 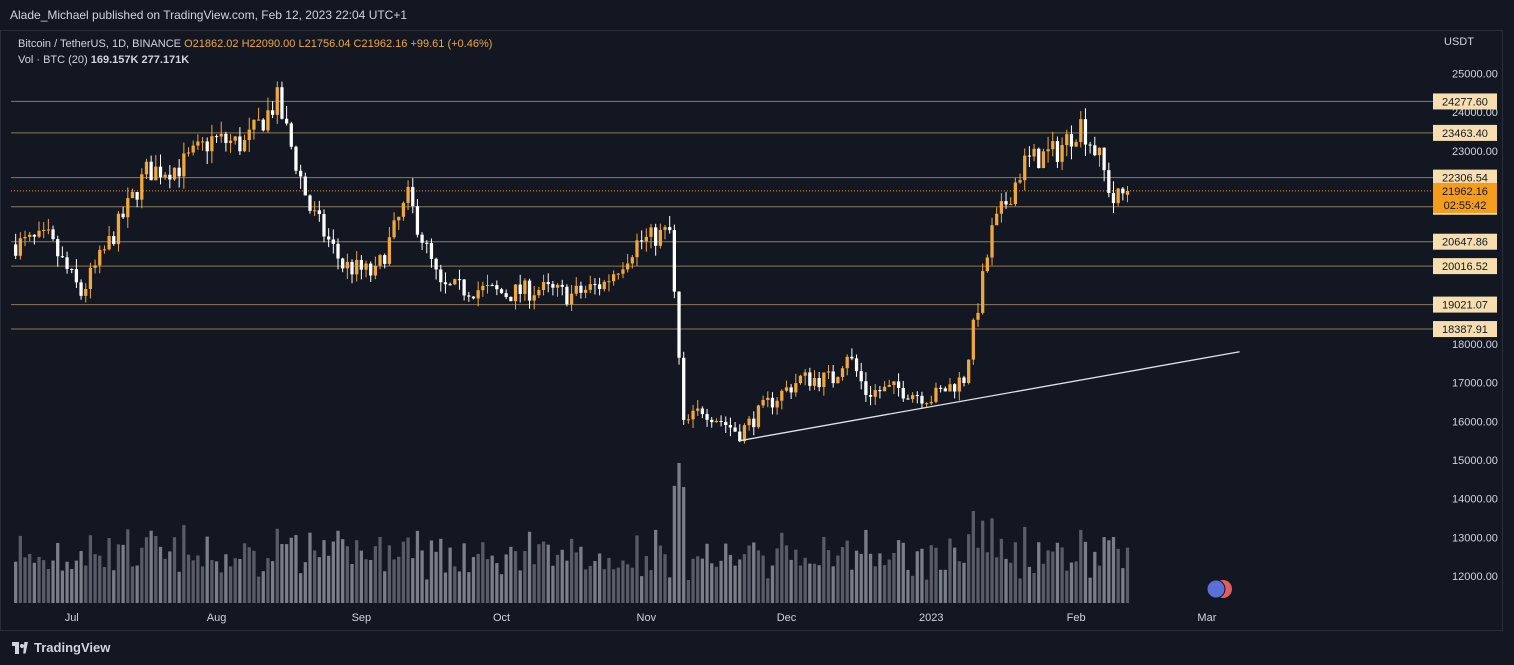 I want to click on legend-volume-value: 169.157K, so click(x=114, y=60).